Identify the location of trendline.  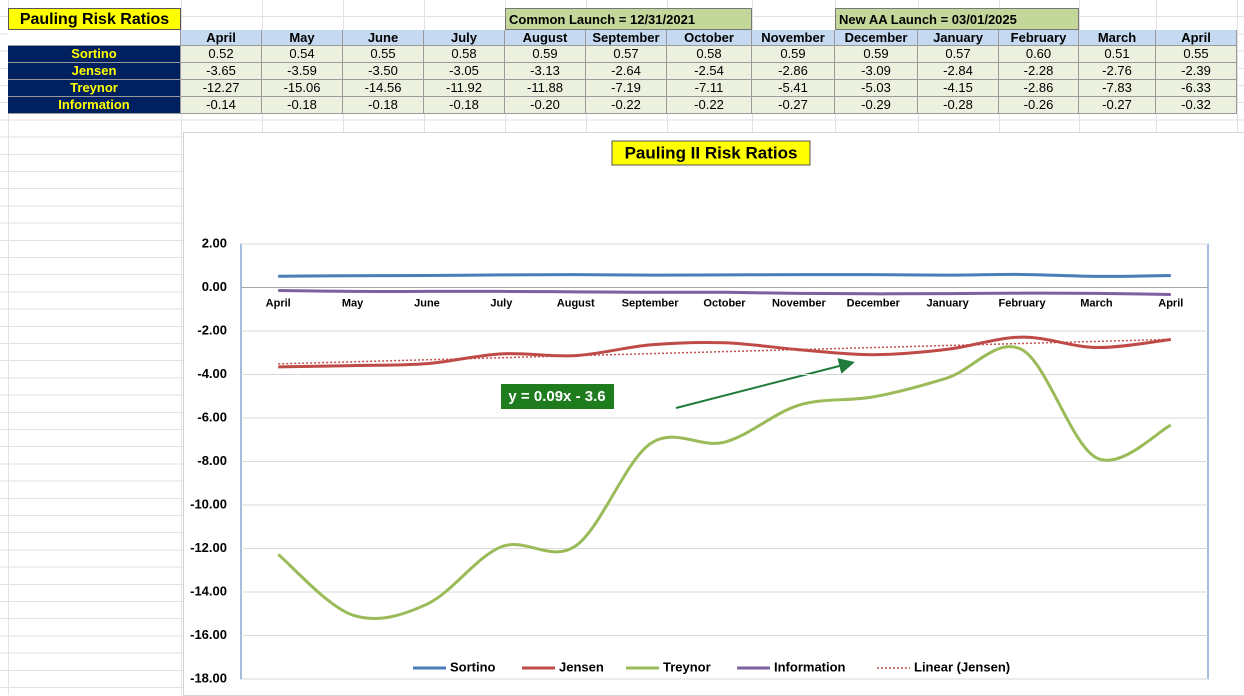
(724, 351).